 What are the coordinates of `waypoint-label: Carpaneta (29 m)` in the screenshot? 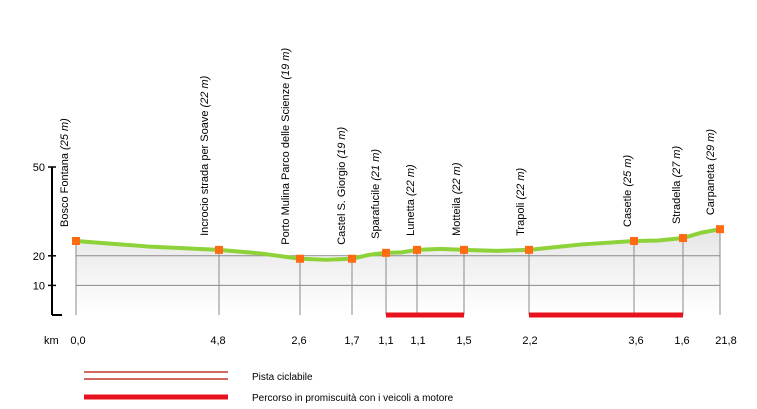 It's located at (711, 172).